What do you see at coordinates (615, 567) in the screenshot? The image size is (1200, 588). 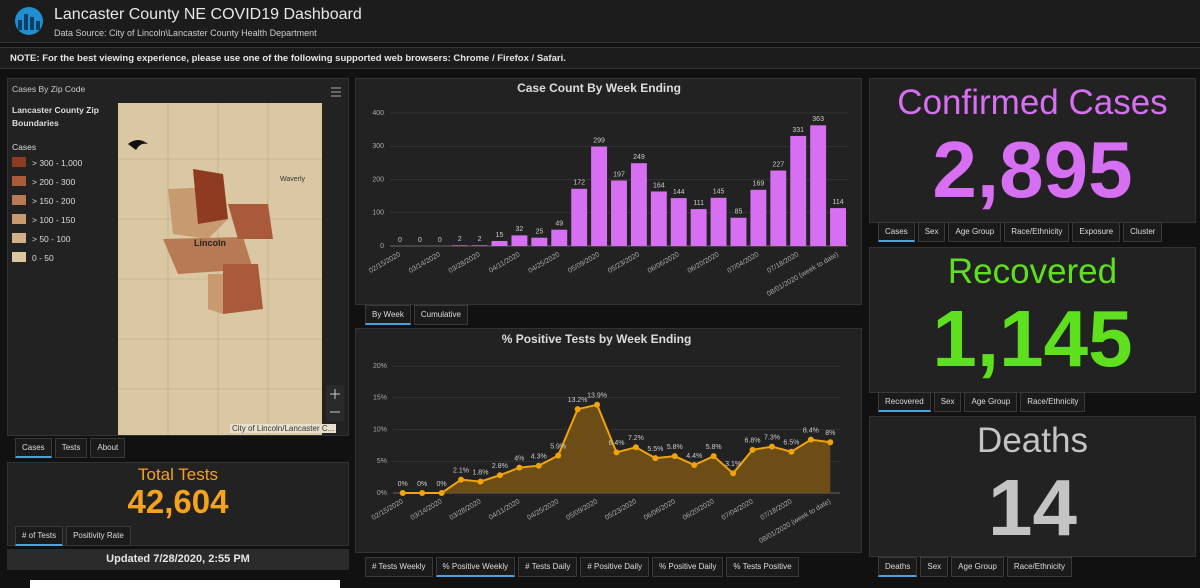 I see `tab: # Positive Daily` at bounding box center [615, 567].